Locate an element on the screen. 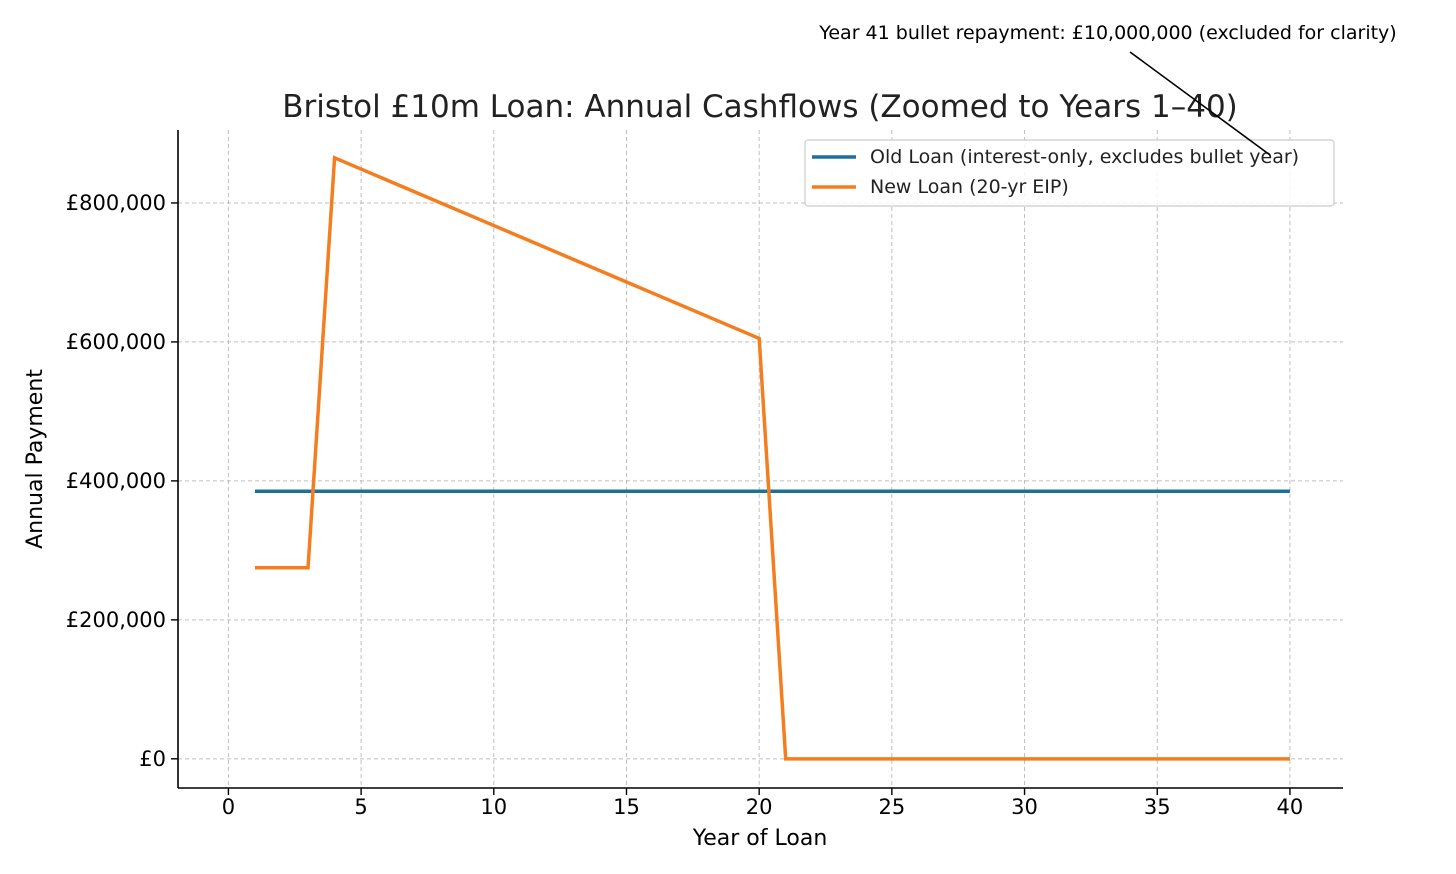 The width and height of the screenshot is (1456, 874). y-tick-label-800000: £800,000 is located at coordinates (116, 203).